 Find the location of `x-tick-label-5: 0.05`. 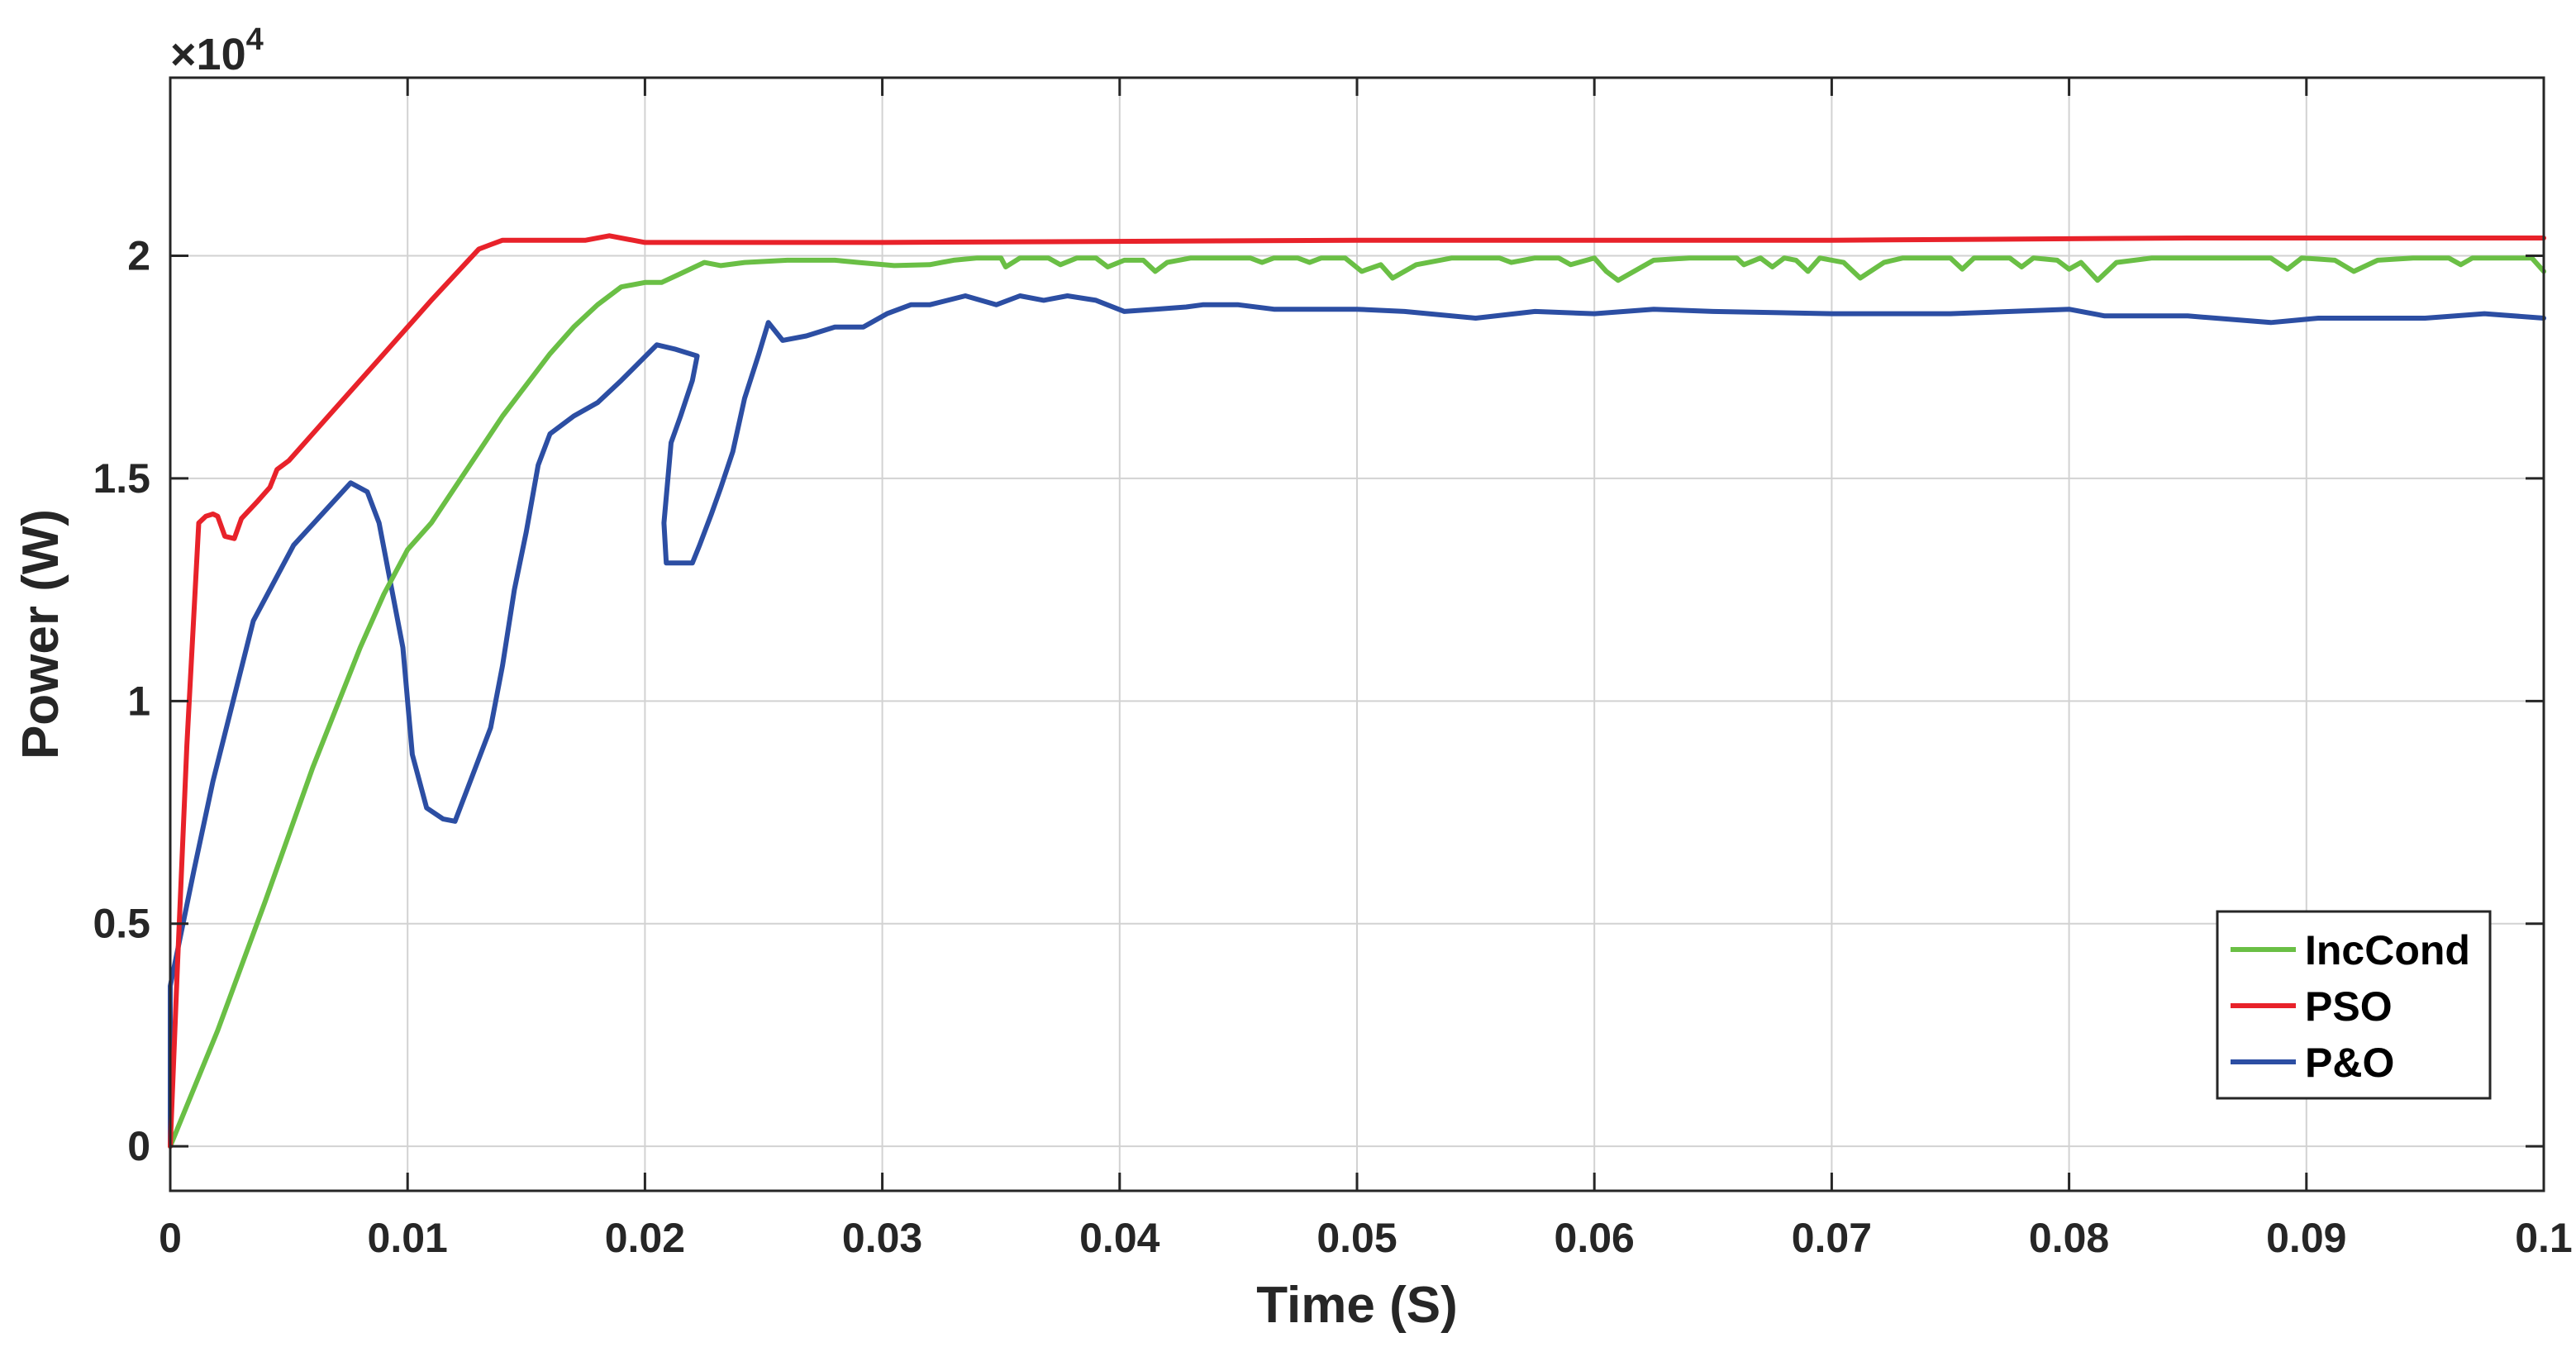

x-tick-label-5: 0.05 is located at coordinates (1357, 1238).